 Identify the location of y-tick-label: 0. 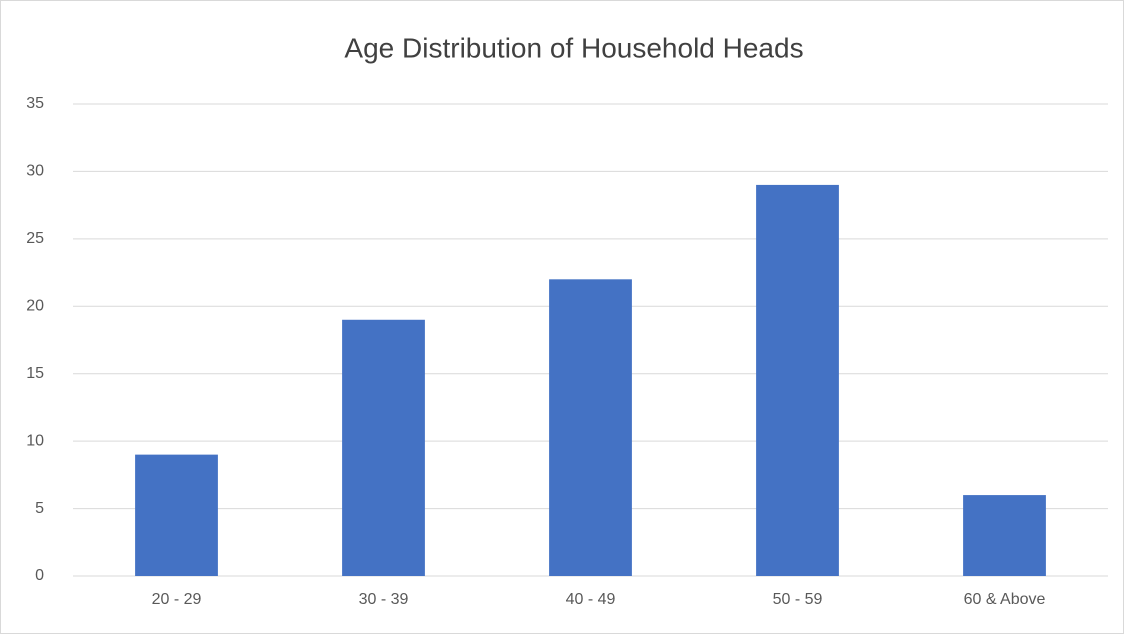
(39, 575).